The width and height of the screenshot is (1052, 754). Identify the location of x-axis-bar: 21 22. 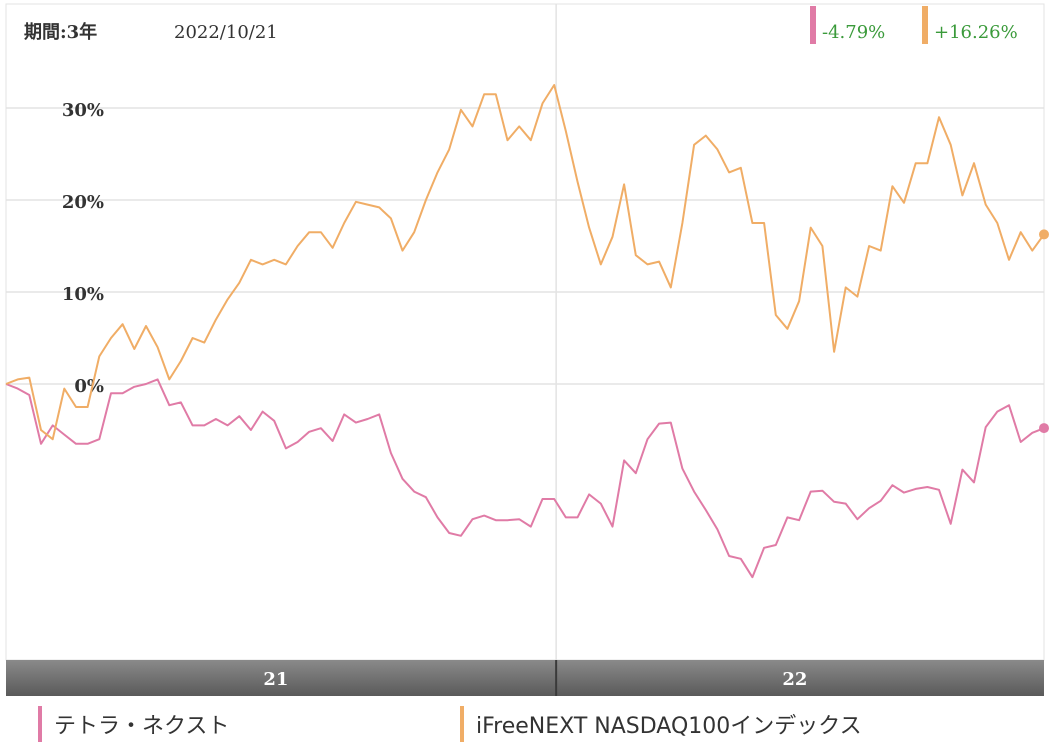
(525, 678).